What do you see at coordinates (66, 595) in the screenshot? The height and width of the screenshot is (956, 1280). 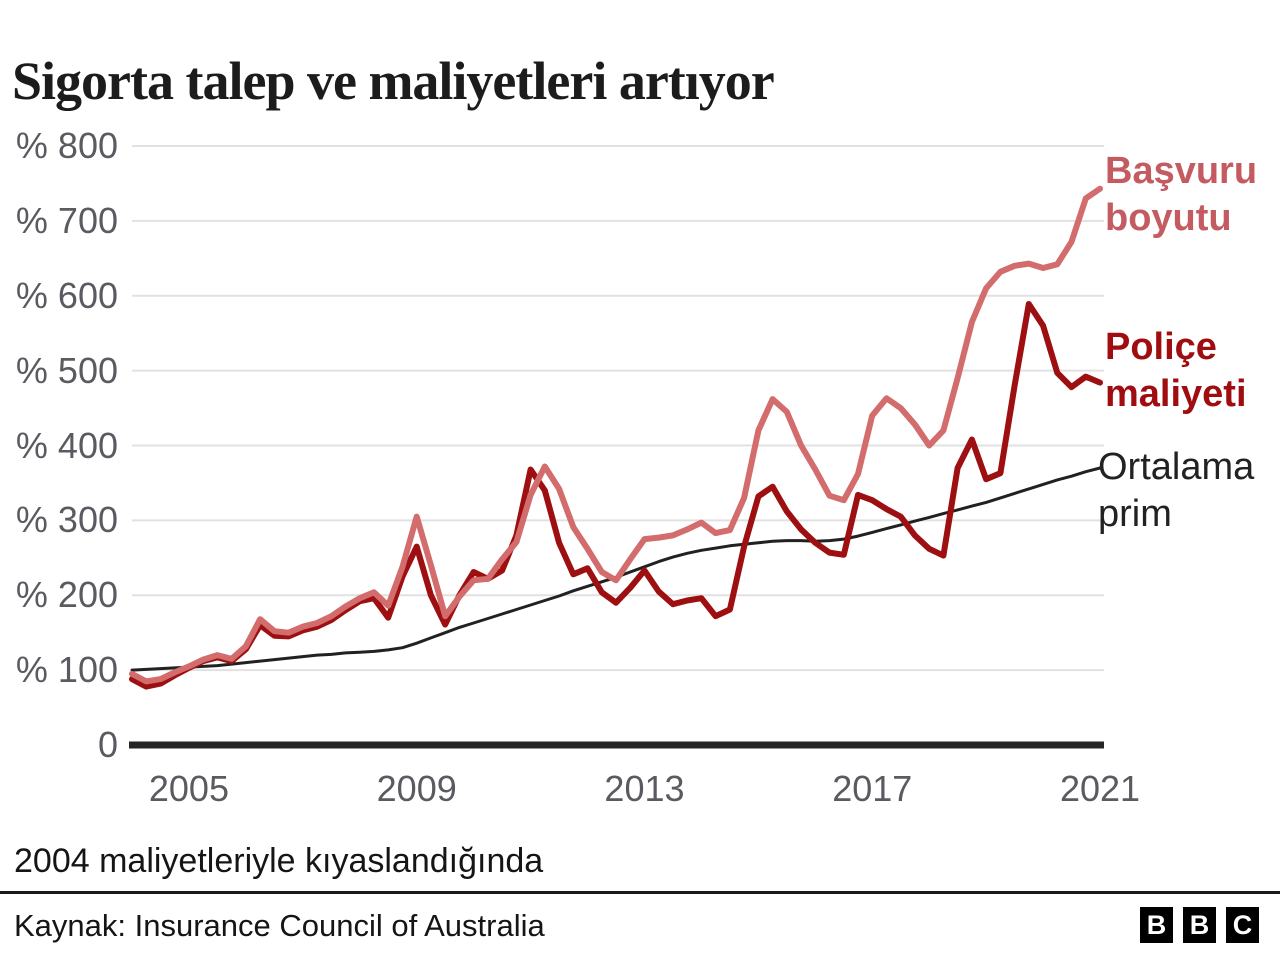 I see `y-tick-label: % 200` at bounding box center [66, 595].